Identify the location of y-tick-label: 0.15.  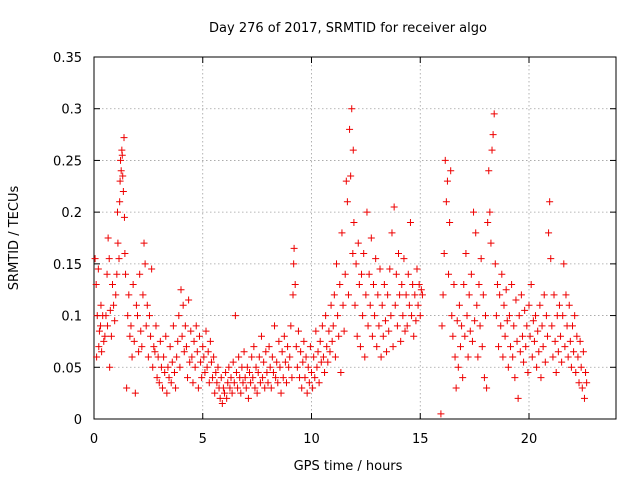
(67, 265).